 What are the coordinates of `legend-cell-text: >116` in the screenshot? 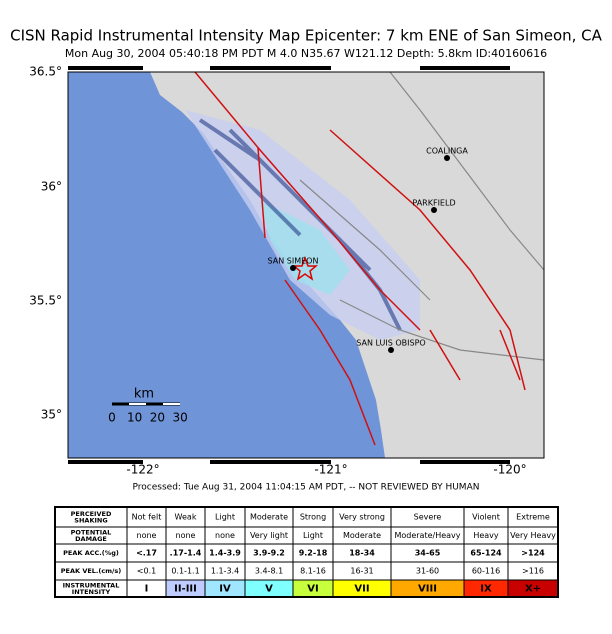 It's located at (533, 571).